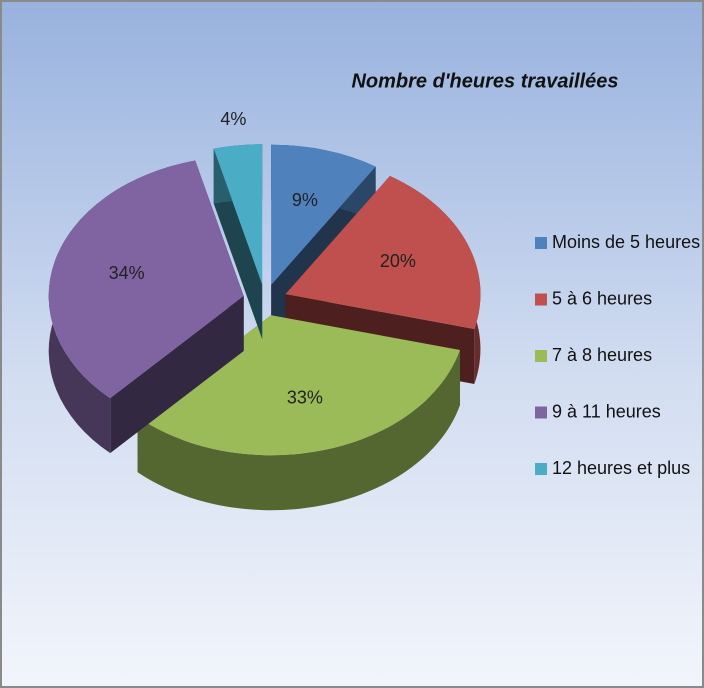 This screenshot has height=688, width=704. Describe the element at coordinates (305, 397) in the screenshot. I see `data-label: 33%` at that location.